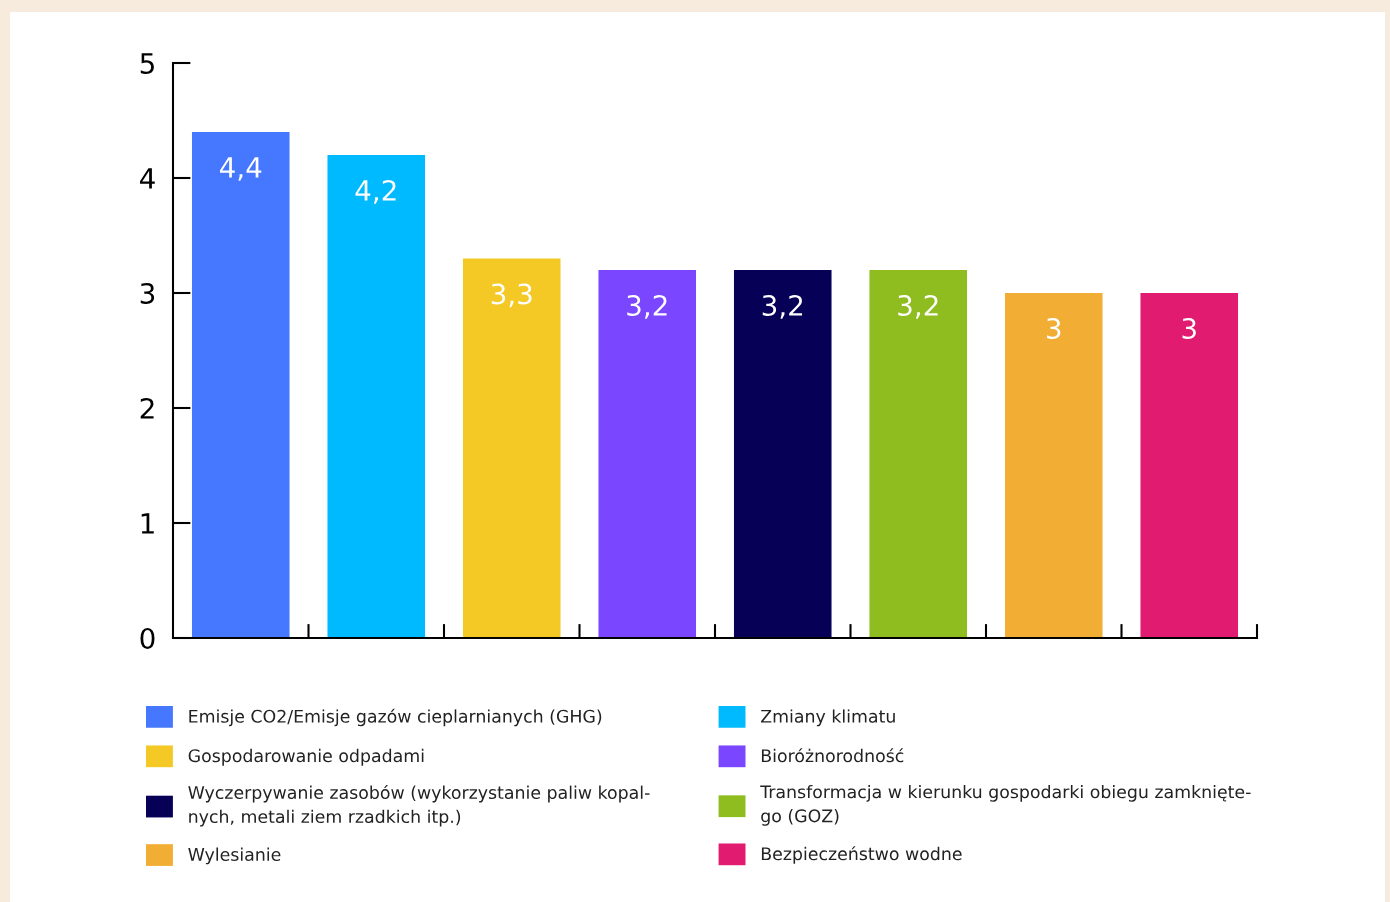 This screenshot has height=902, width=1390. Describe the element at coordinates (147, 638) in the screenshot. I see `y-tick-label: 0` at that location.